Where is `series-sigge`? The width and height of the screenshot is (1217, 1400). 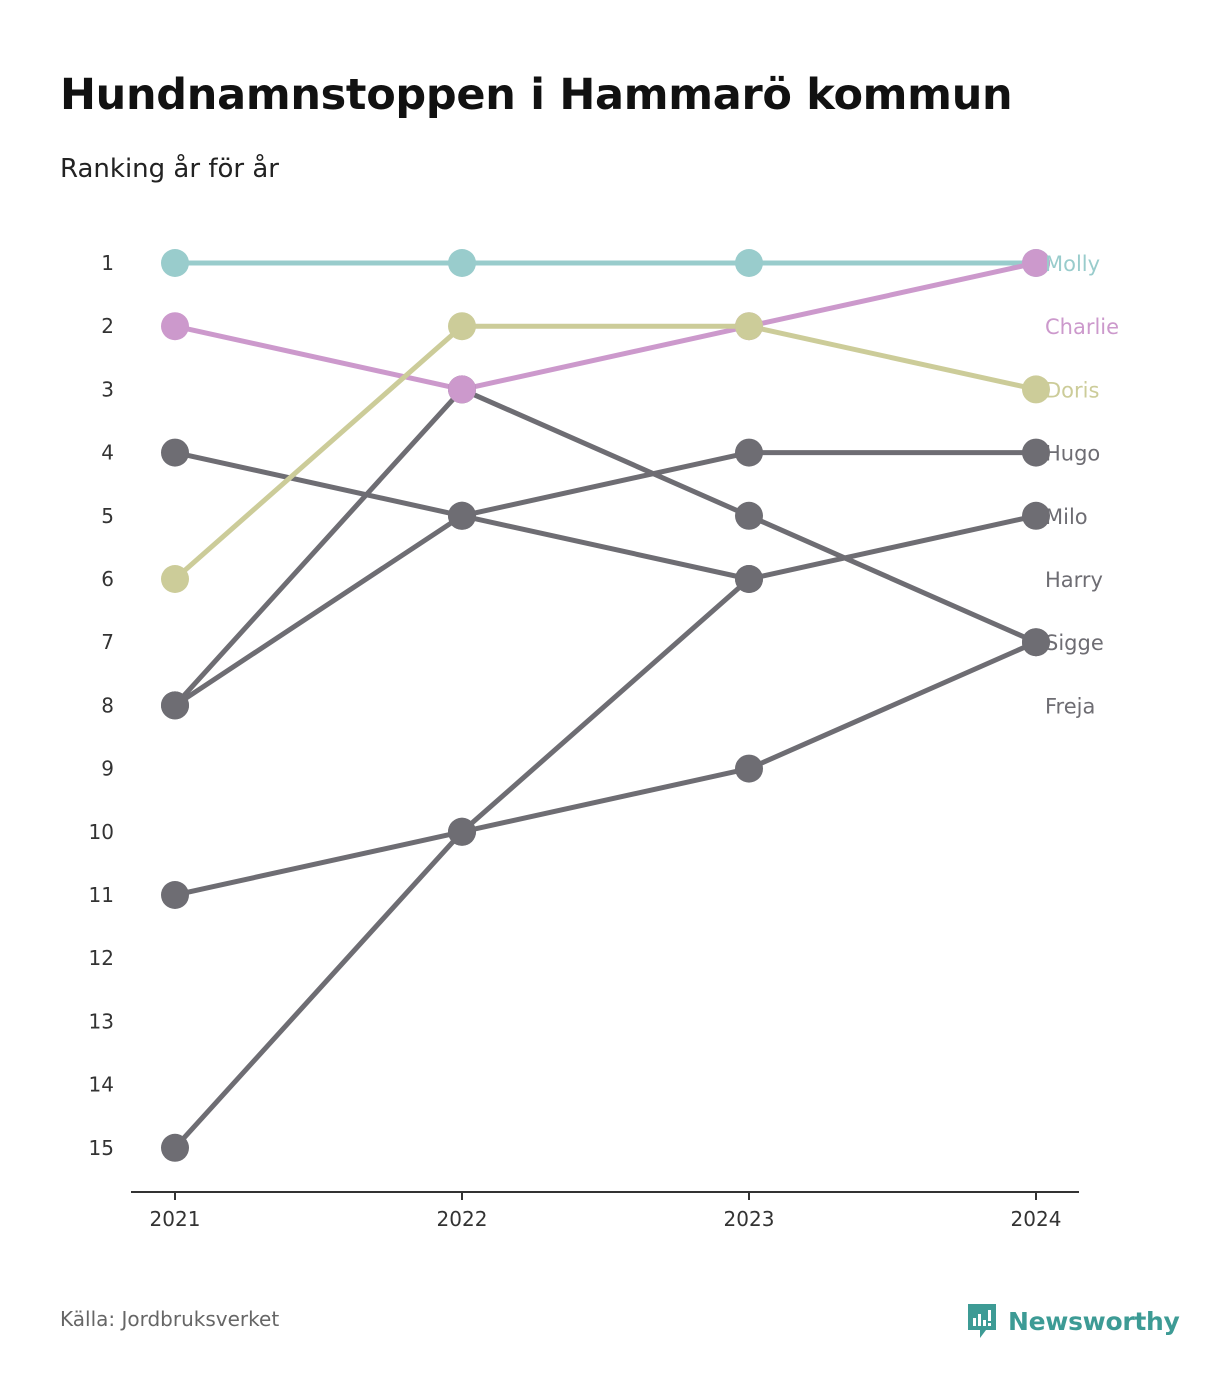
series-sigge is located at coordinates (605, 768).